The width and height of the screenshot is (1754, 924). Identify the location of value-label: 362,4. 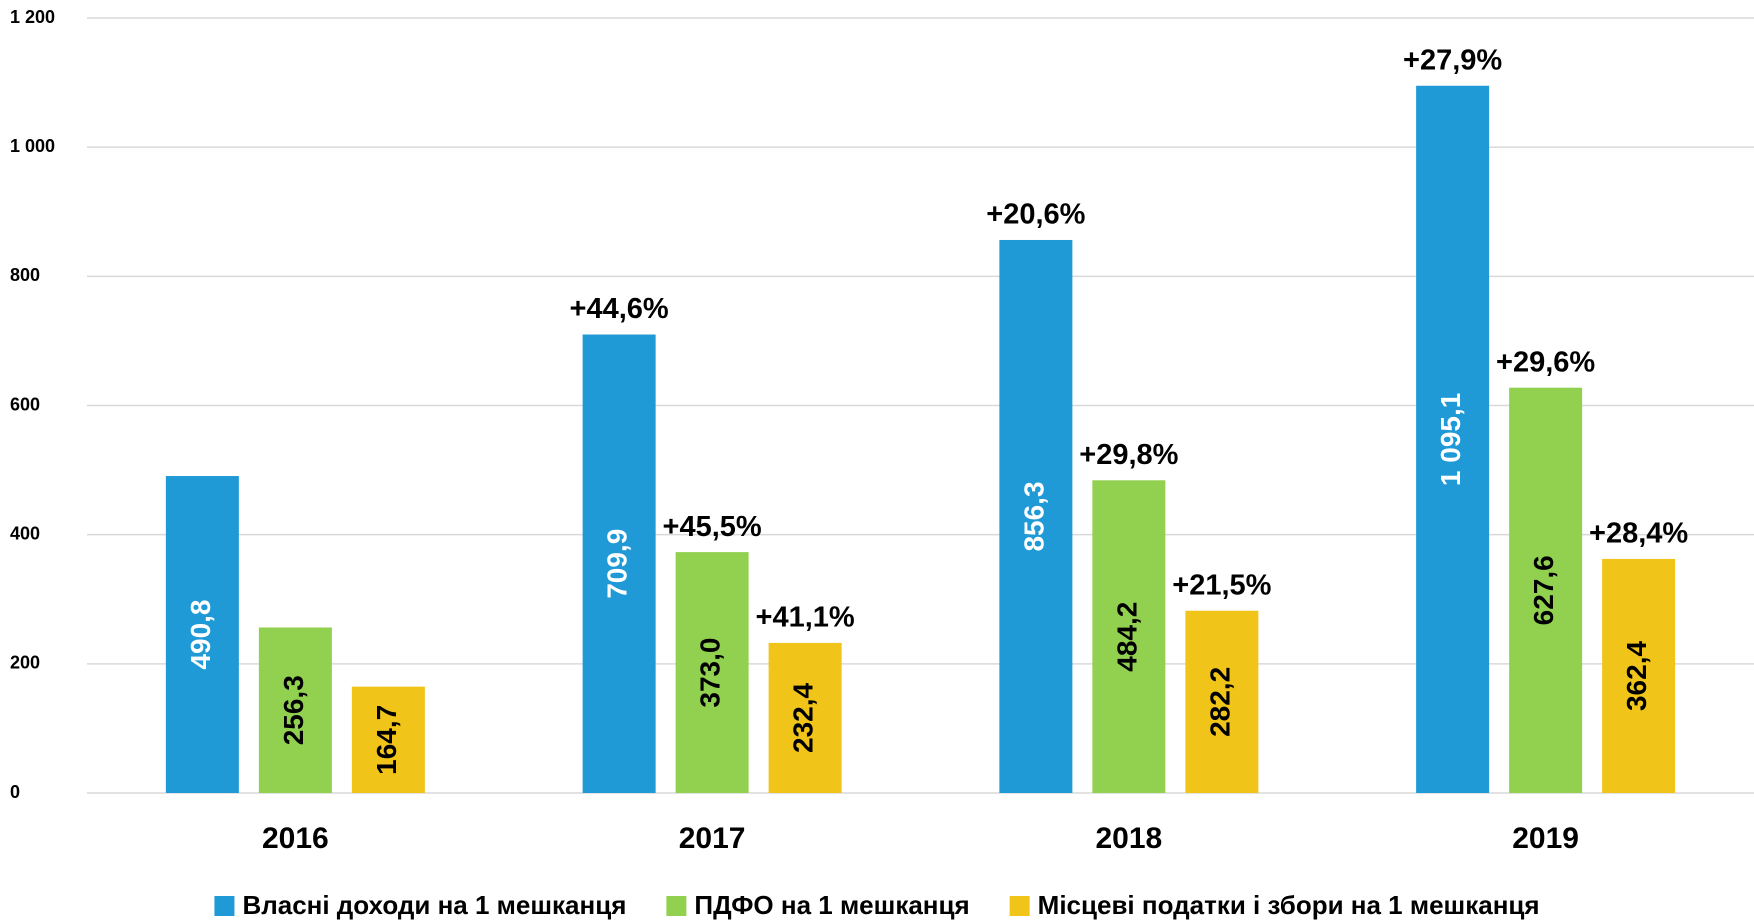
(1636, 676).